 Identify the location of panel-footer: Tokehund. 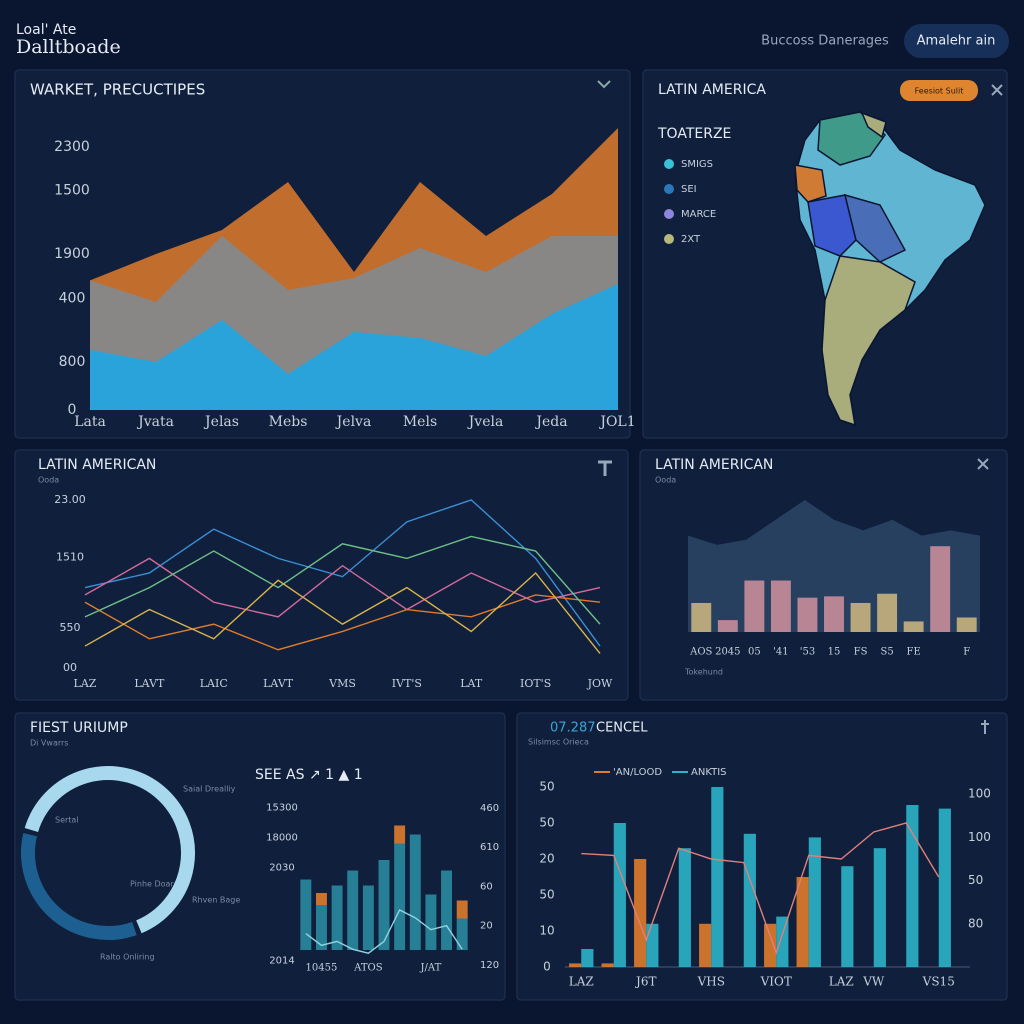
(703, 672).